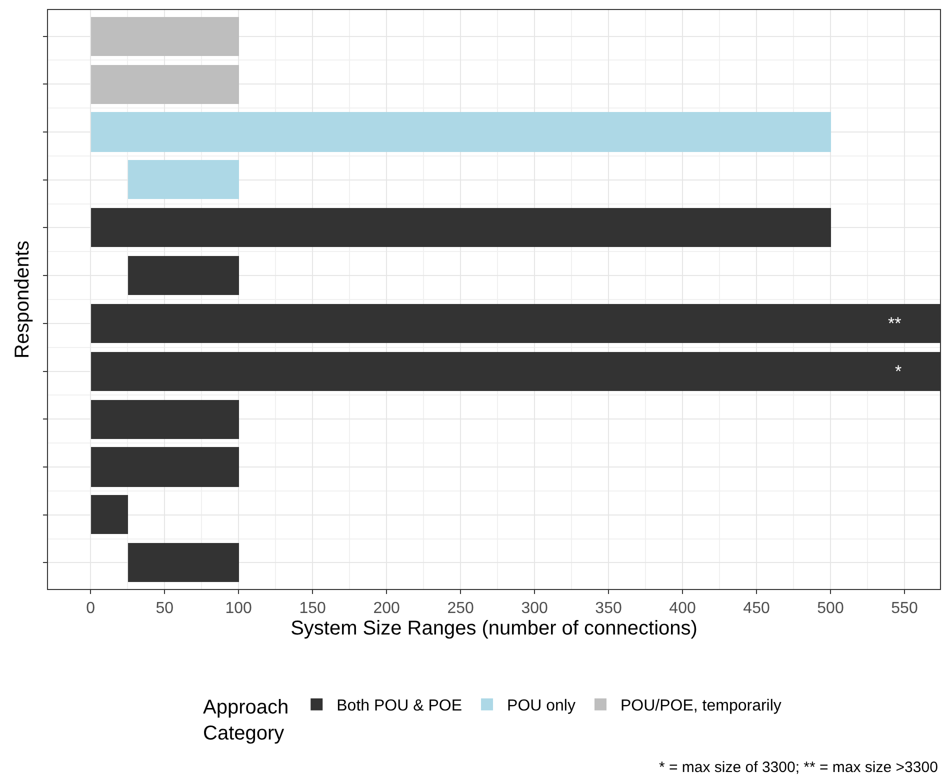 Image resolution: width=948 pixels, height=779 pixels. I want to click on legend-label: POU only, so click(541, 706).